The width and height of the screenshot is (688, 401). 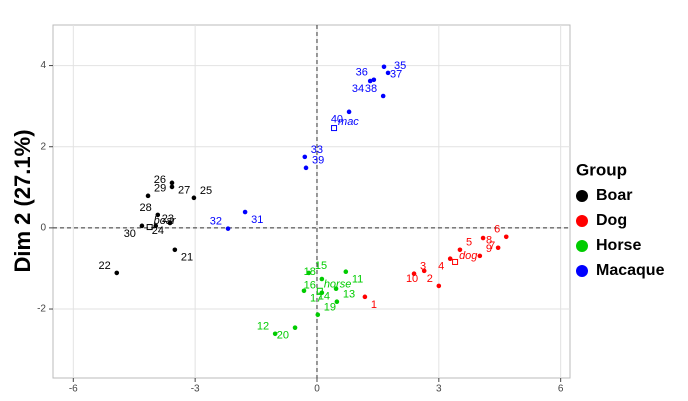 I want to click on point-label: 9, so click(x=489, y=249).